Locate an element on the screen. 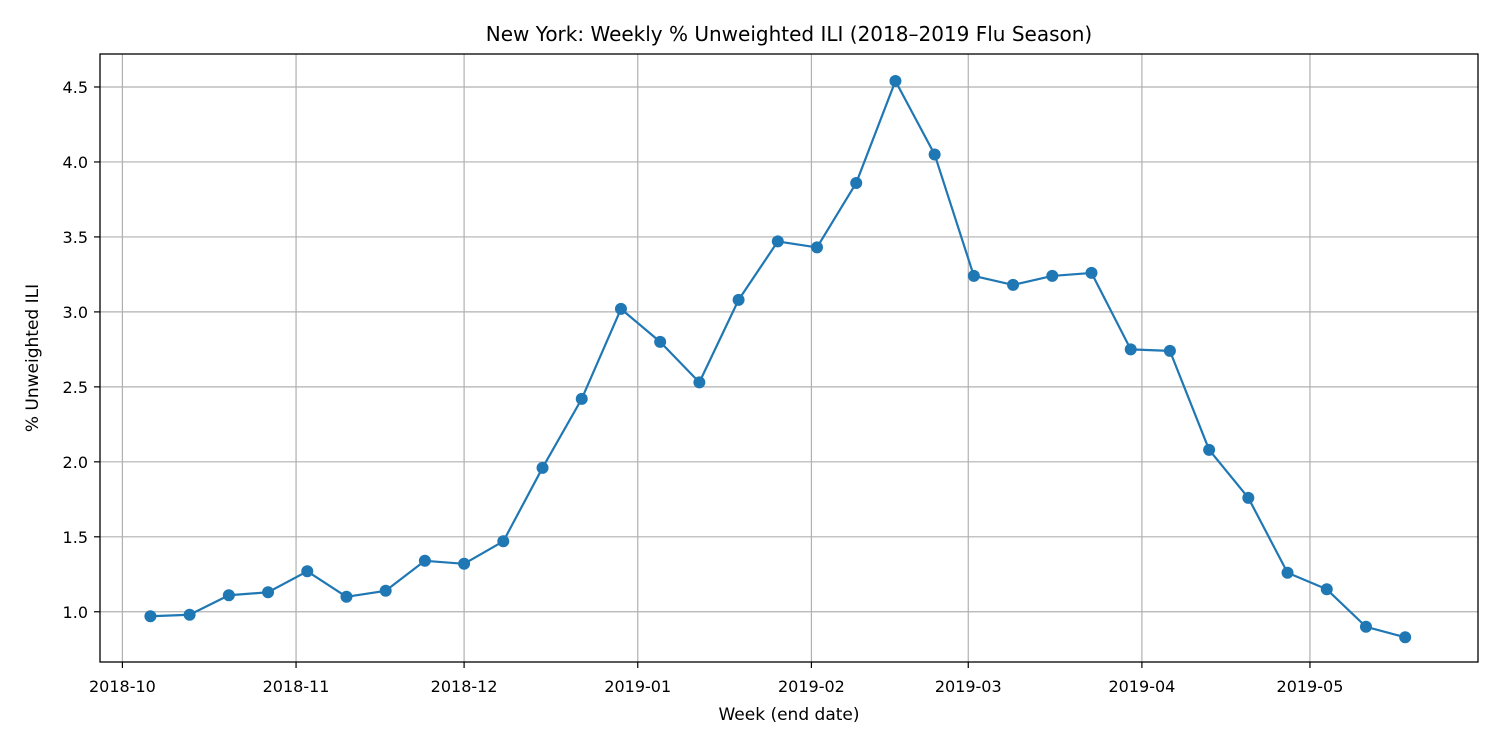 This screenshot has width=1500, height=750. x-tick-label: 2019-02 is located at coordinates (811, 686).